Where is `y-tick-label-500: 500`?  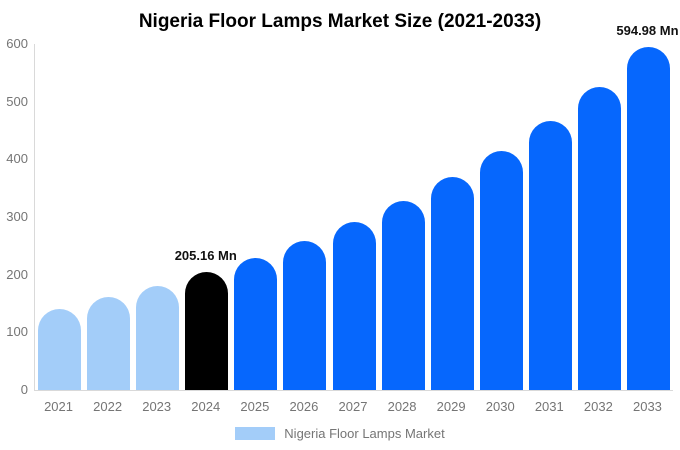
y-tick-label-500: 500 is located at coordinates (17, 101).